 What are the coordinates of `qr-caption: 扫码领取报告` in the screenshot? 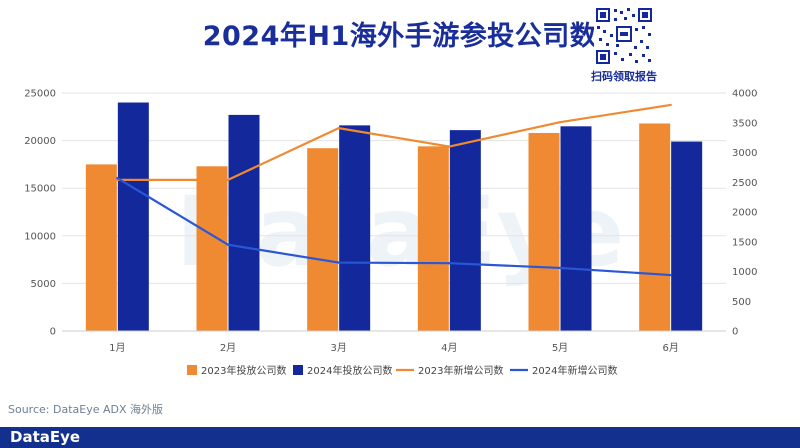 It's located at (624, 76).